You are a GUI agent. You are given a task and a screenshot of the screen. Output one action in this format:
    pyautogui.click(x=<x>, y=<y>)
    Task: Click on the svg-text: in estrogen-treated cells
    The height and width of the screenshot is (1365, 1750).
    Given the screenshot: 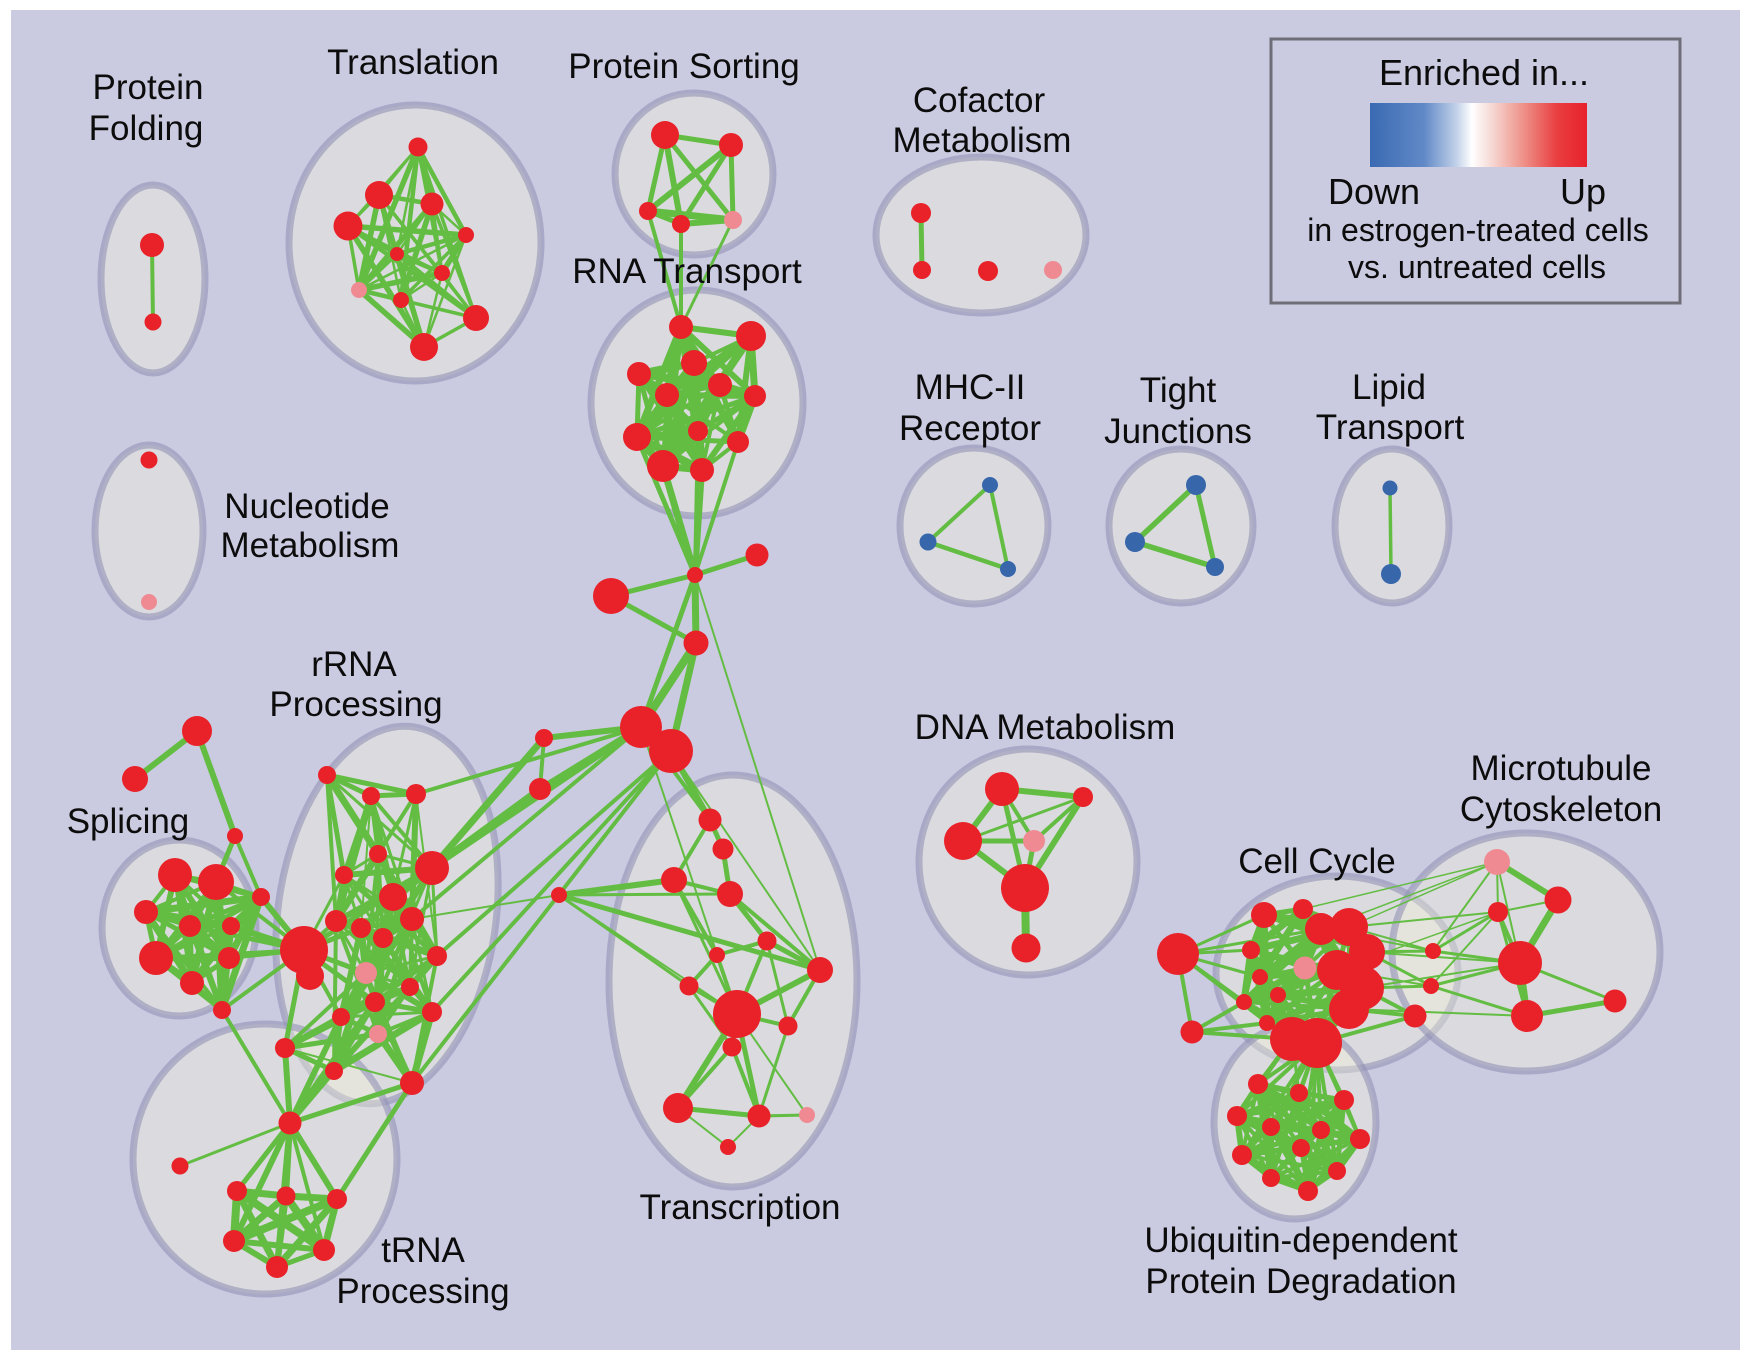 What is the action you would take?
    pyautogui.click(x=1478, y=230)
    